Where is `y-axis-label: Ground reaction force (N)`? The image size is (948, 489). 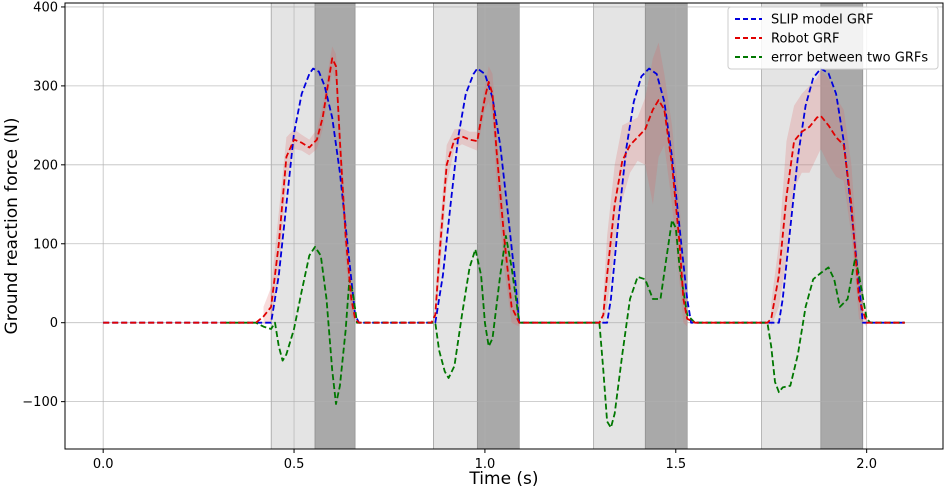 y-axis-label: Ground reaction force (N) is located at coordinates (12, 226).